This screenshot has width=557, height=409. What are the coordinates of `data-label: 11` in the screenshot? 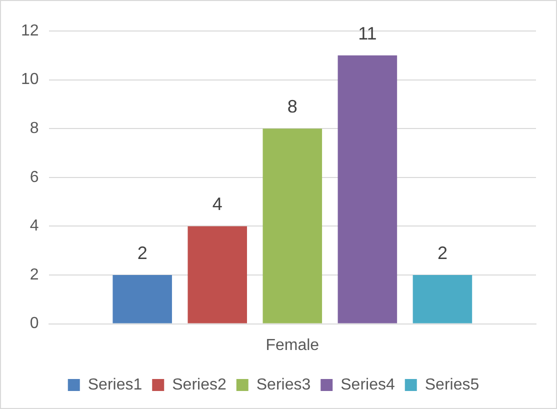 It's located at (367, 33).